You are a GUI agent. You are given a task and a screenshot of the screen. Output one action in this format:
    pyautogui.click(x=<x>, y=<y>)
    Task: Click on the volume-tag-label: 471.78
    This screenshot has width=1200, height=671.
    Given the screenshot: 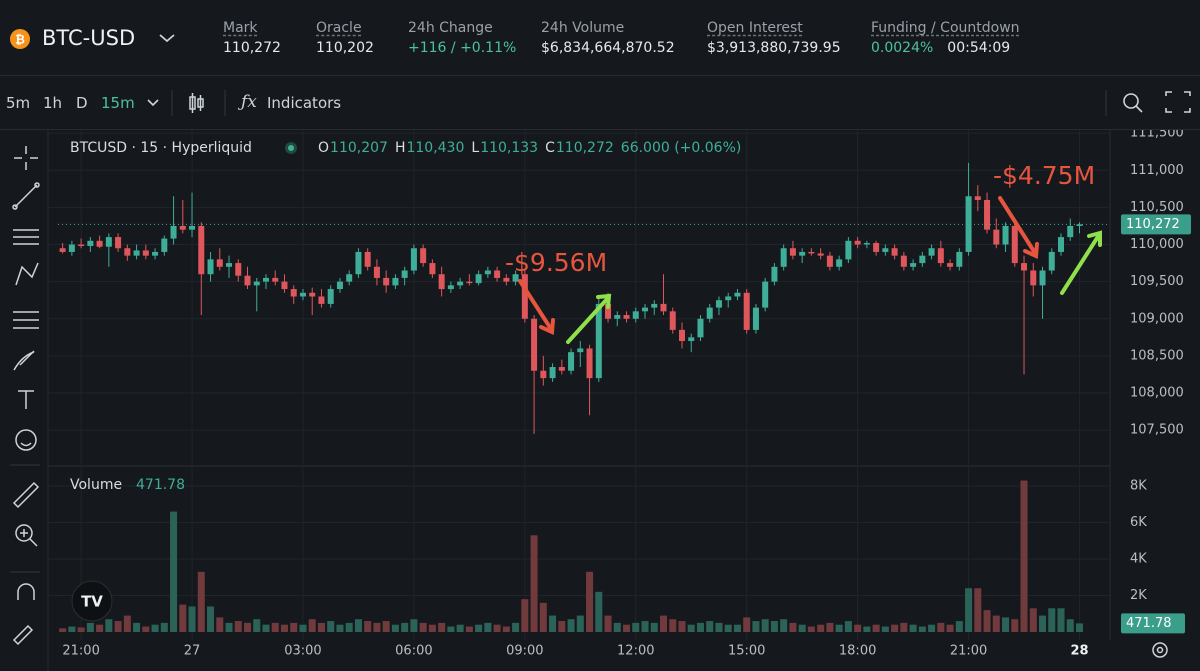 What is the action you would take?
    pyautogui.click(x=1149, y=623)
    